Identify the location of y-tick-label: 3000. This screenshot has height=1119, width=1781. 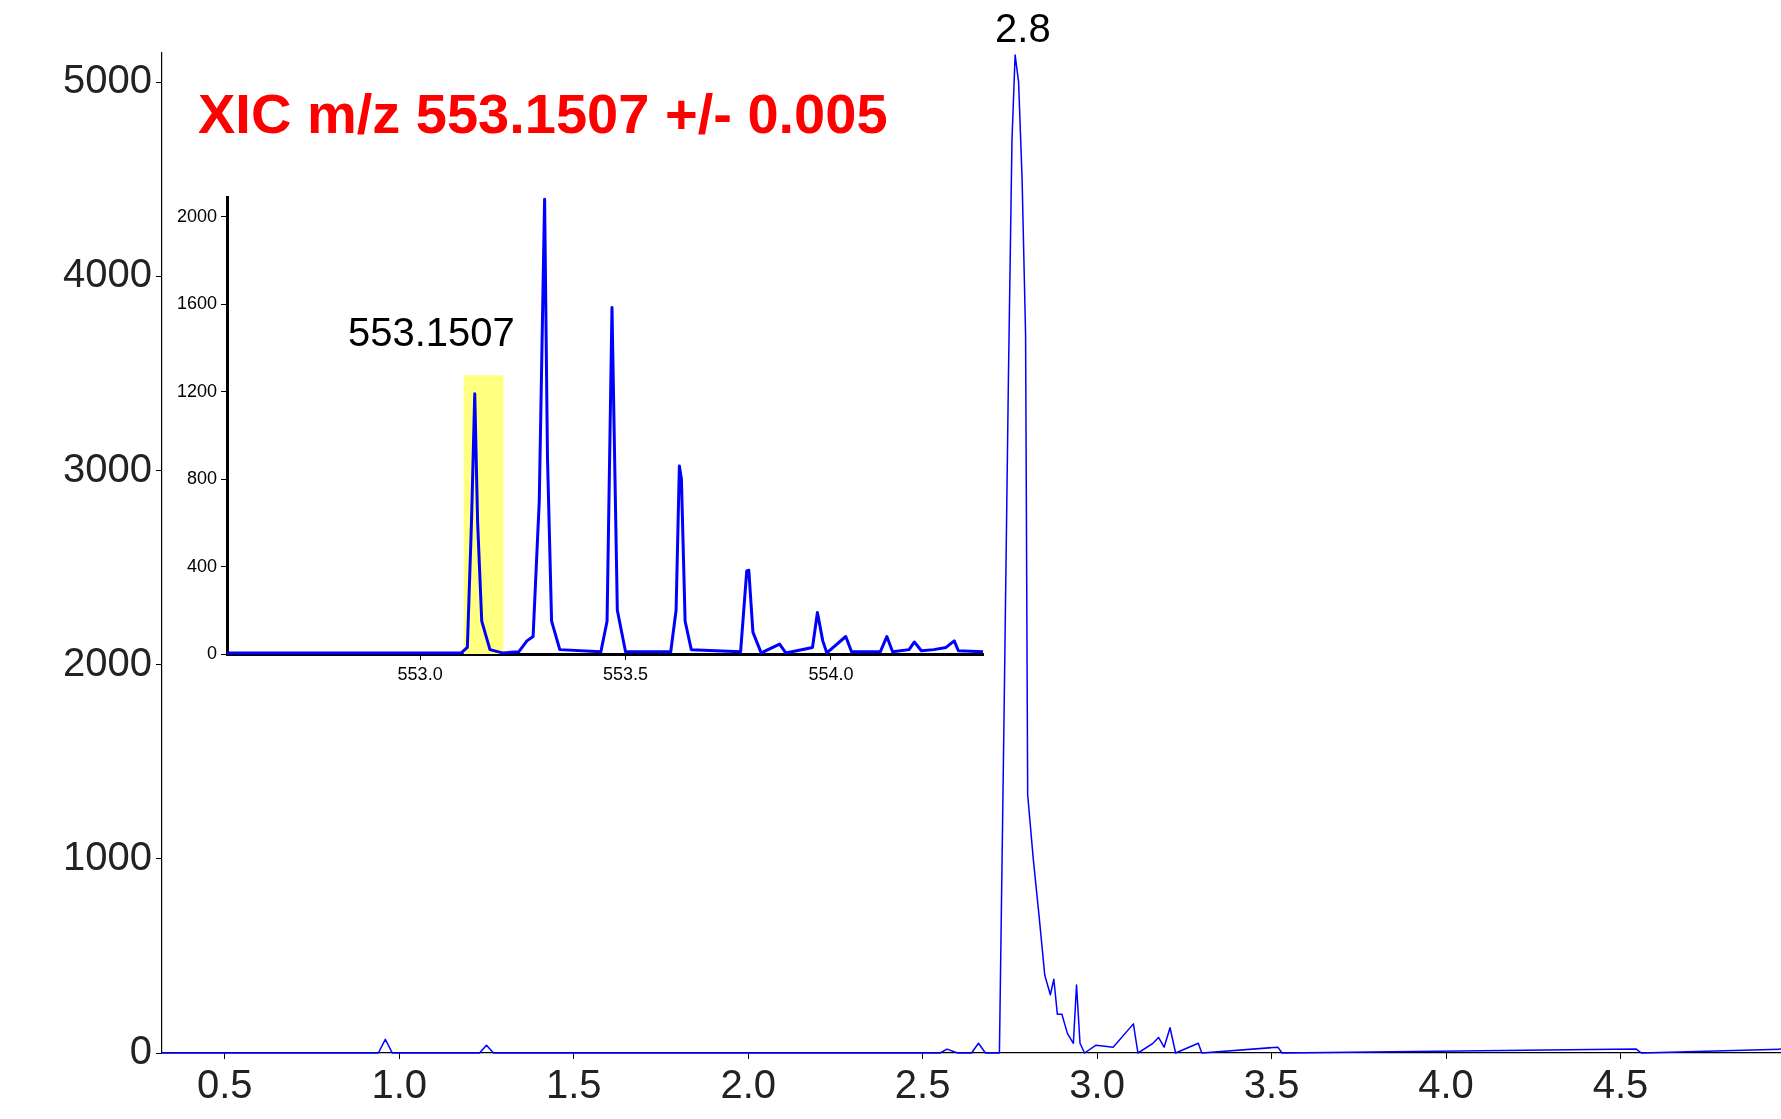
(107, 467).